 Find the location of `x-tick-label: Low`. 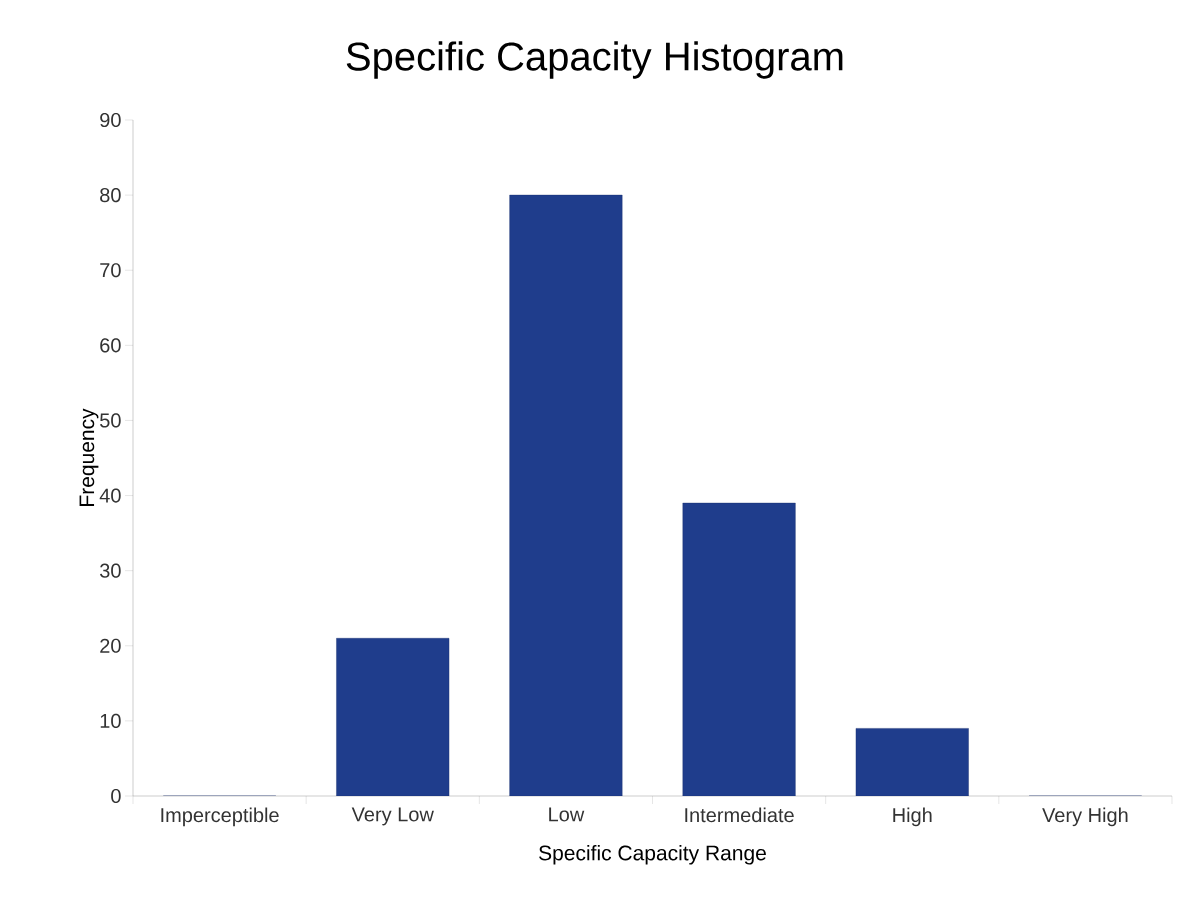

x-tick-label: Low is located at coordinates (567, 814).